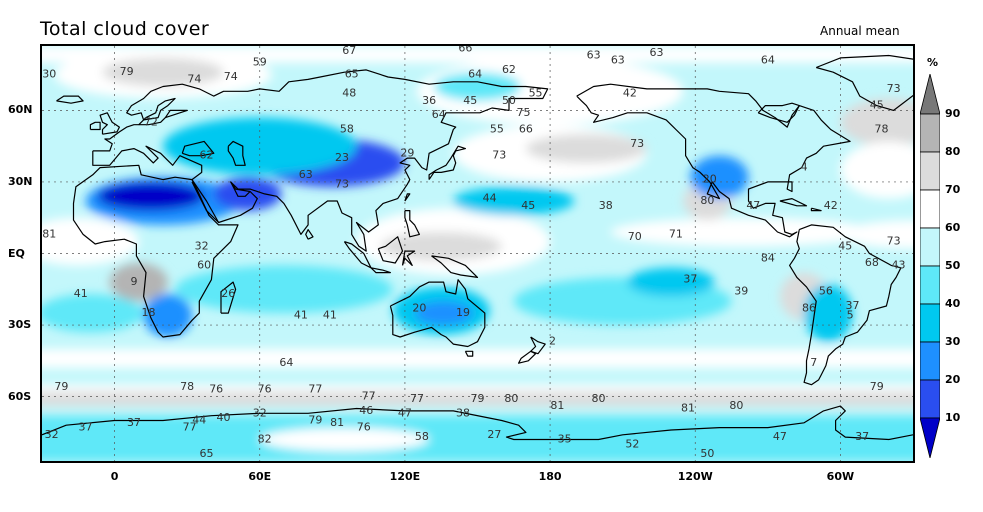  What do you see at coordinates (265, 439) in the screenshot?
I see `contour-value-label: 82` at bounding box center [265, 439].